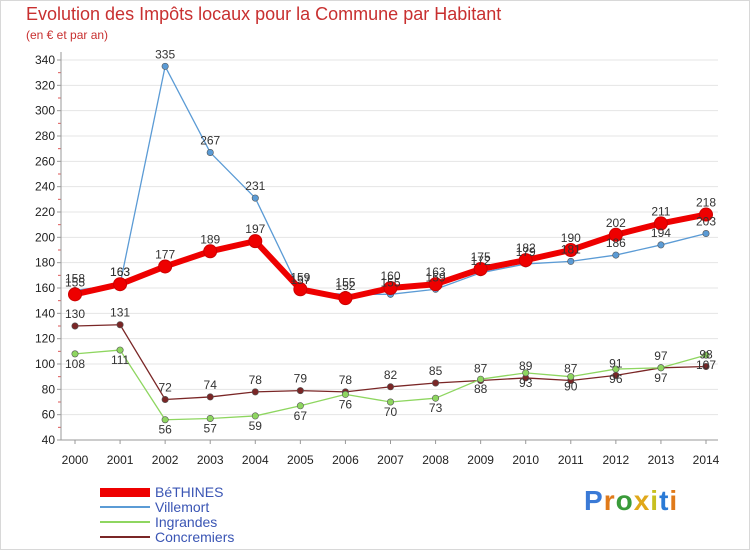 This screenshot has height=550, width=750. I want to click on data-label-béthines: 182, so click(526, 248).